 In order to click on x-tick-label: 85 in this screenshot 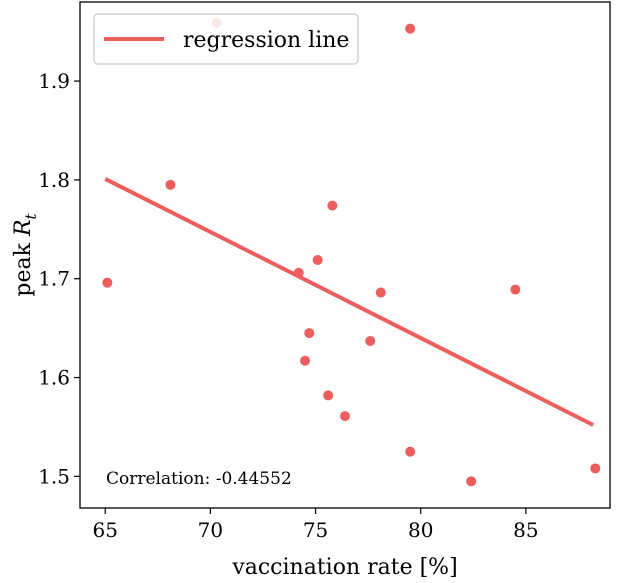, I will do `click(525, 530)`.